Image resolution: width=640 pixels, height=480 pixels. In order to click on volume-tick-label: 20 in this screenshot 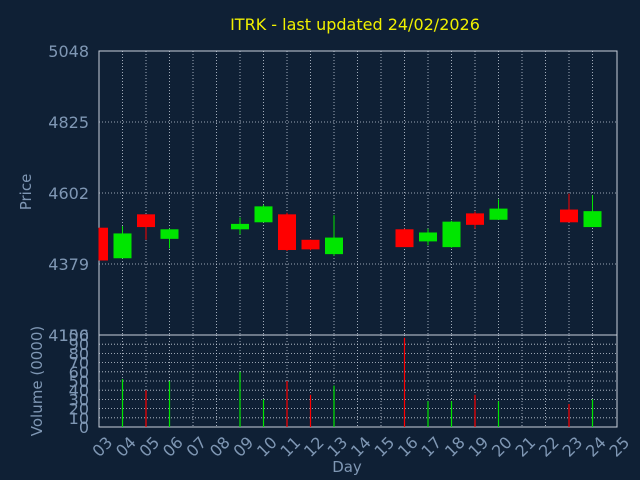, I will do `click(79, 409)`.